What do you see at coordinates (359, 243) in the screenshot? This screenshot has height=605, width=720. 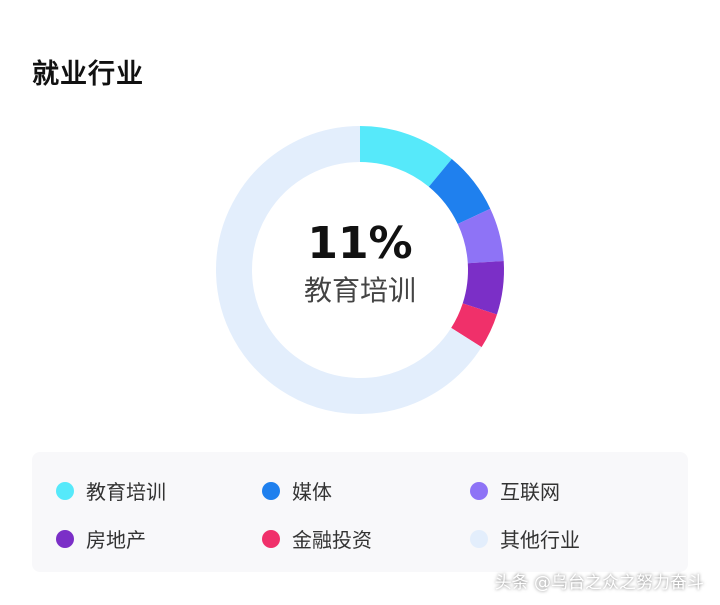 I see `center-value: 11%` at bounding box center [359, 243].